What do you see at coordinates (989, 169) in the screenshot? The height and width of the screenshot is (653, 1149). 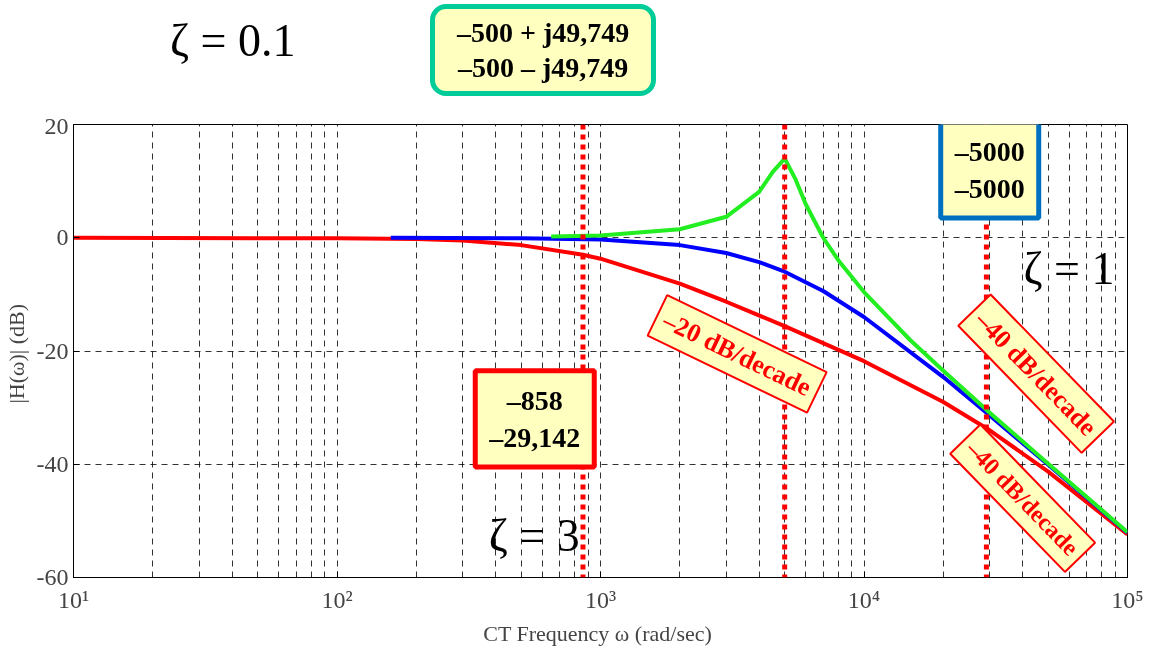 I see `annotation: –5000 –5000` at bounding box center [989, 169].